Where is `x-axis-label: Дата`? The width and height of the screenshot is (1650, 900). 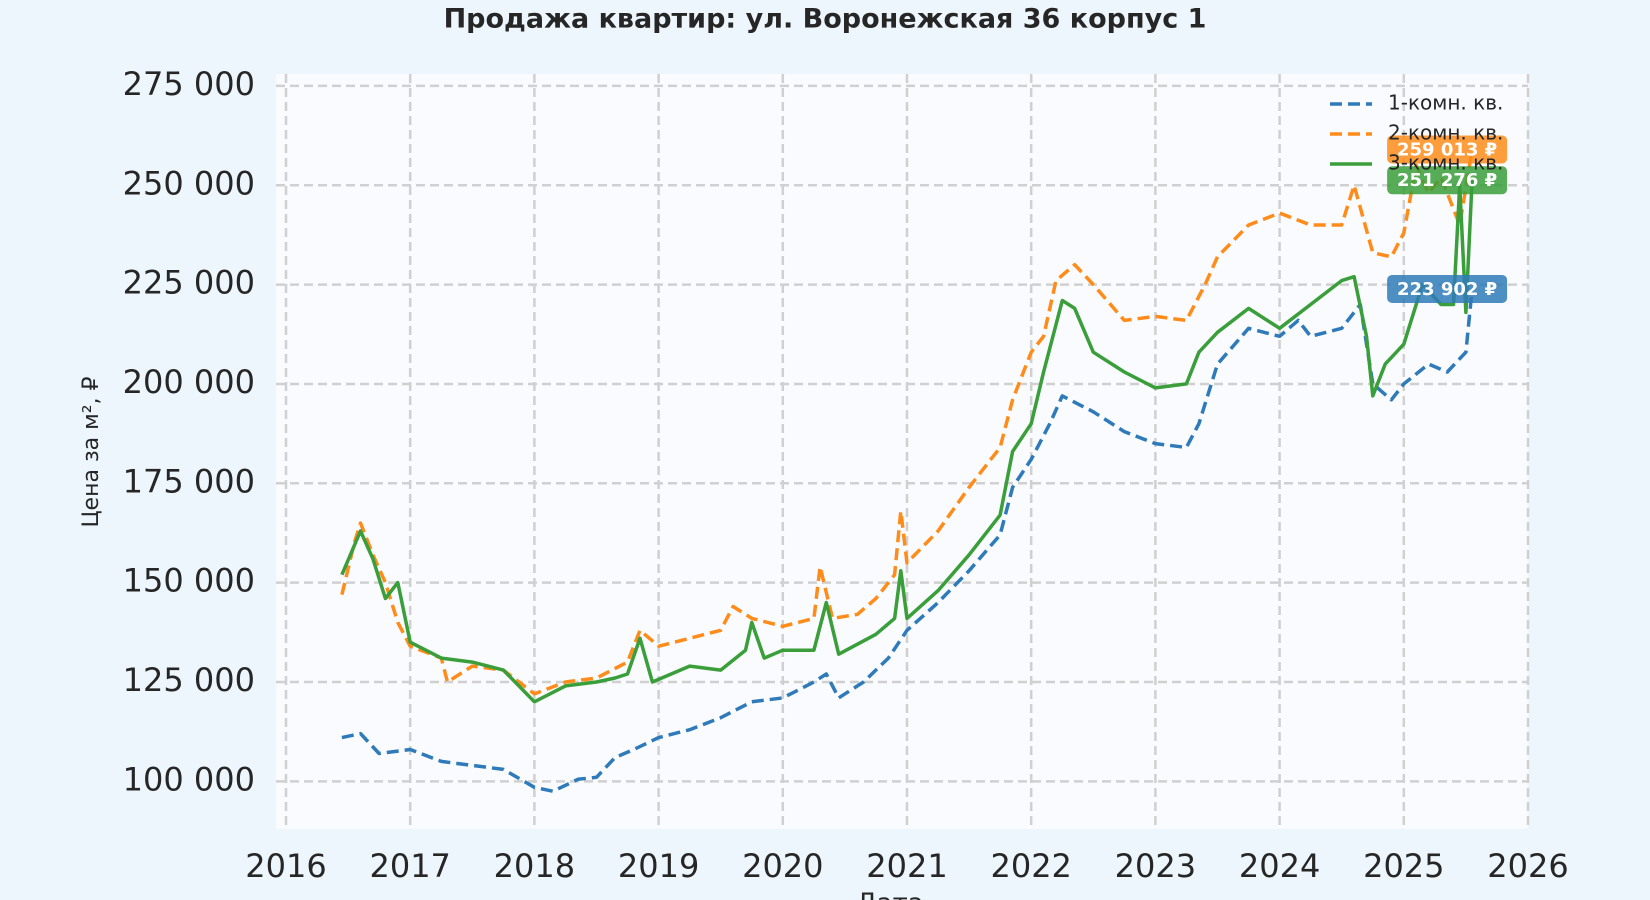
x-axis-label: Дата is located at coordinates (889, 894).